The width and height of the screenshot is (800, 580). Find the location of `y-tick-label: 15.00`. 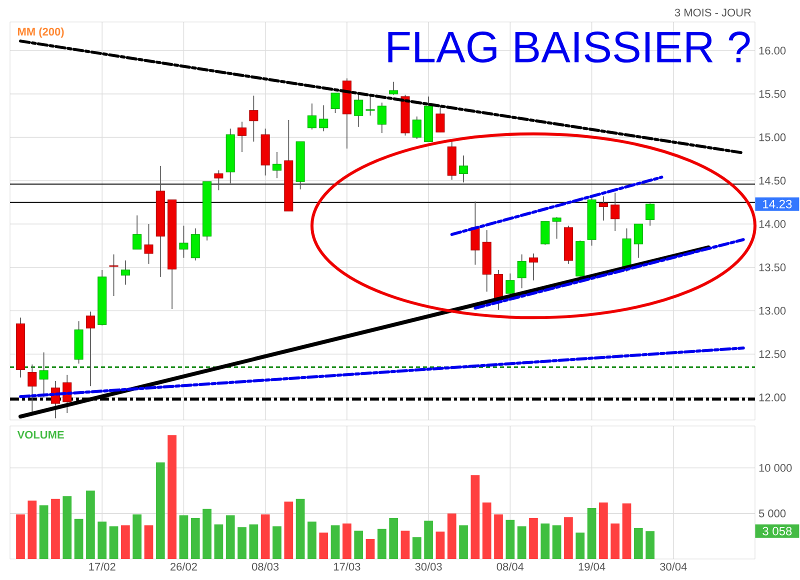

y-tick-label: 15.00 is located at coordinates (772, 137).